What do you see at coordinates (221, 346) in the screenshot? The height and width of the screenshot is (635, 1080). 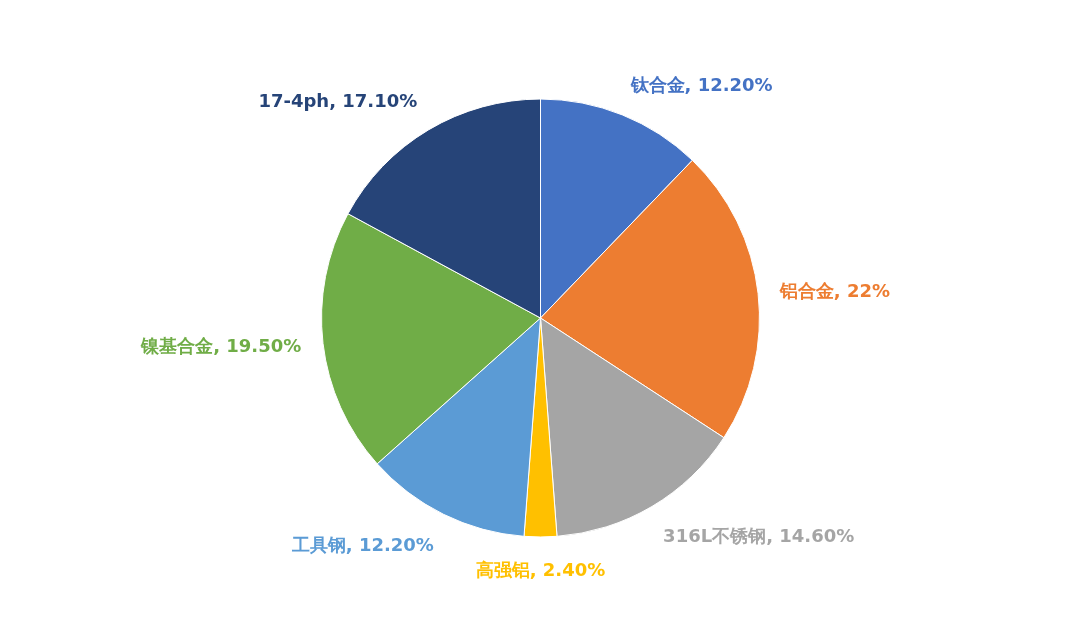 I see `slice-label: 镍基合金, 19.50%` at bounding box center [221, 346].